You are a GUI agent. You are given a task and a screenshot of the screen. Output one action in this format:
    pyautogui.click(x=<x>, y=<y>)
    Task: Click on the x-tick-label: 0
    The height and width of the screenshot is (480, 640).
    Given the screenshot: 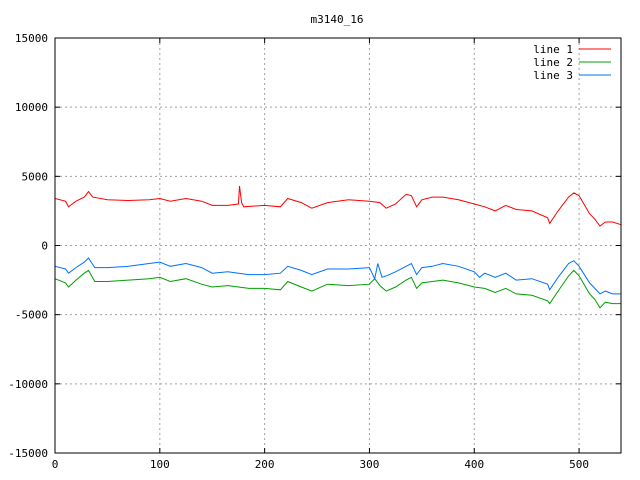 What is the action you would take?
    pyautogui.click(x=55, y=464)
    